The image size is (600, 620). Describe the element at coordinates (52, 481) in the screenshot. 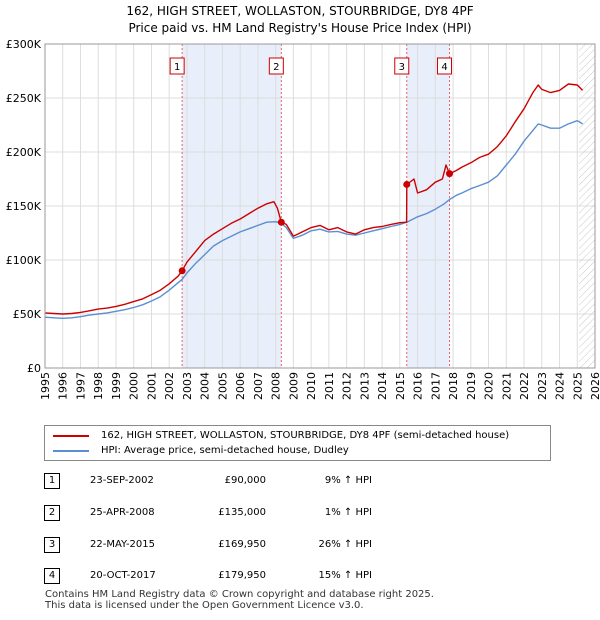

I see `sale-number-badge: 1` at that location.